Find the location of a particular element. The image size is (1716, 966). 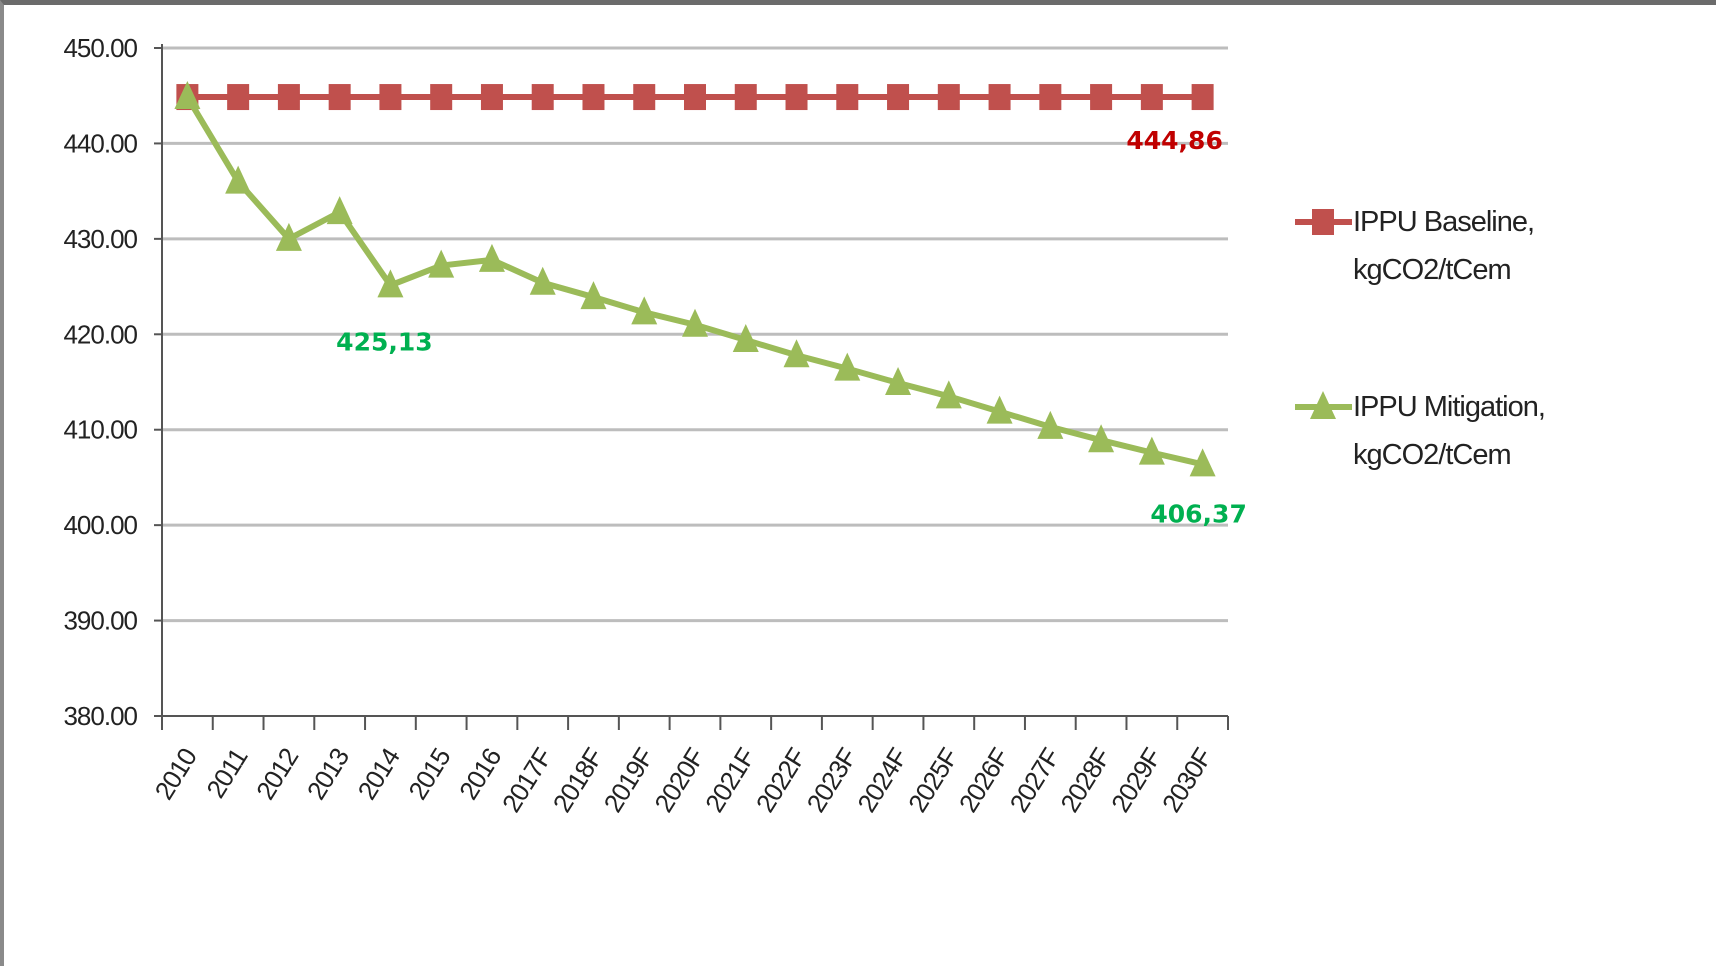

x-tick-label: 2028F is located at coordinates (1085, 780).